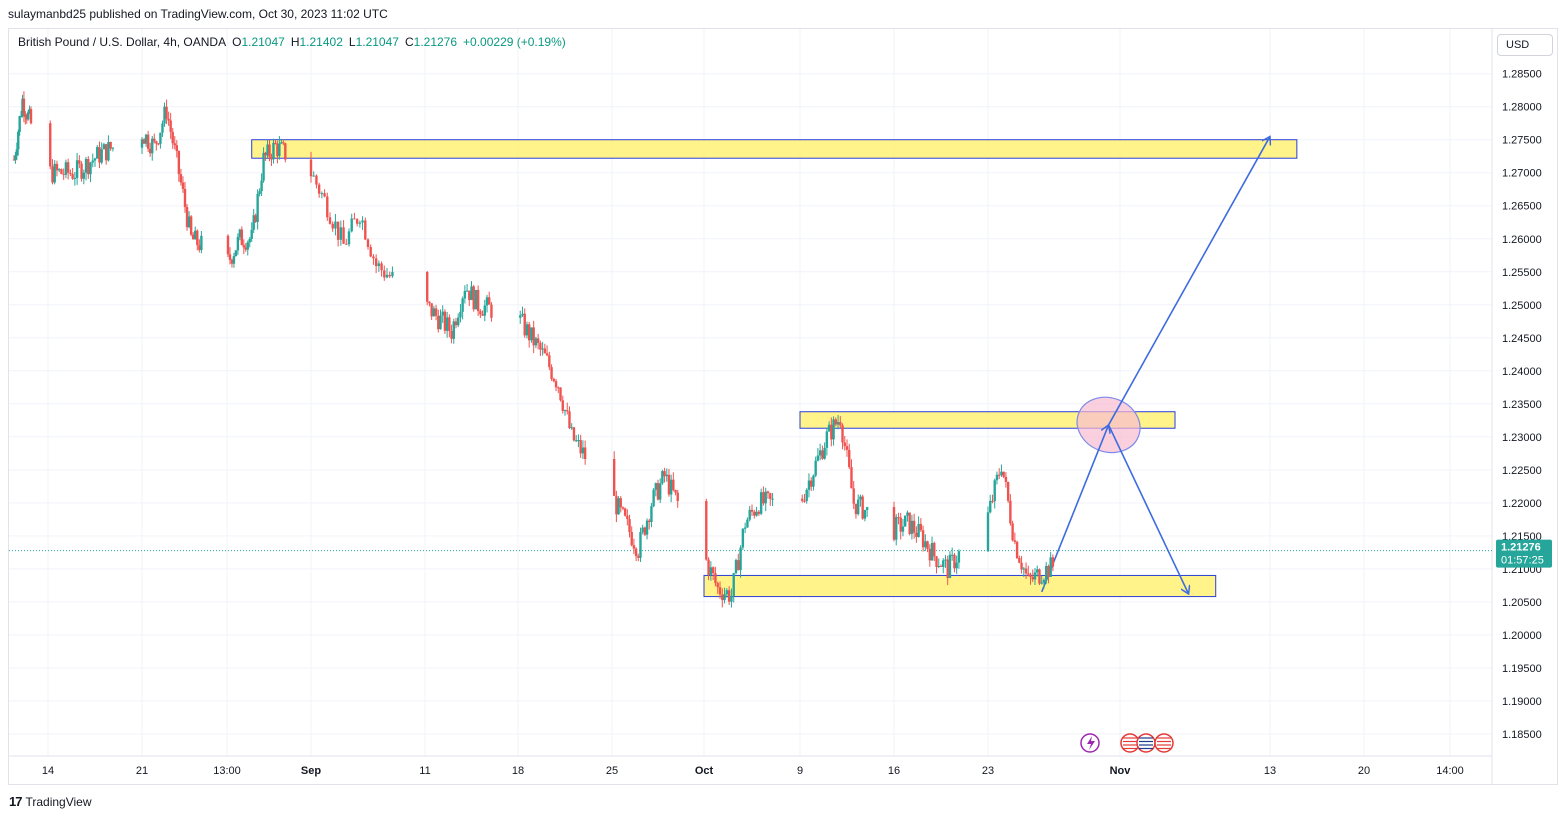 Image resolution: width=1567 pixels, height=819 pixels. What do you see at coordinates (1188, 281) in the screenshot?
I see `trend-arrow` at bounding box center [1188, 281].